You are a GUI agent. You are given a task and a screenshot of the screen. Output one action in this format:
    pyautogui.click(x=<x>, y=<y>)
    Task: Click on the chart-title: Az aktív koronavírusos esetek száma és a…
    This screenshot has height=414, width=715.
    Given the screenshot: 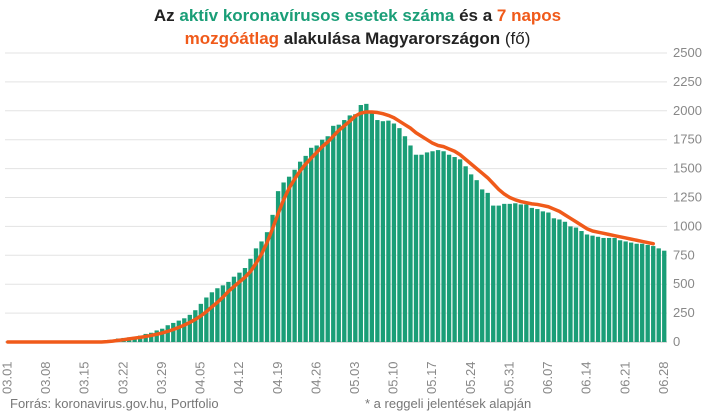 What is the action you would take?
    pyautogui.click(x=357, y=27)
    